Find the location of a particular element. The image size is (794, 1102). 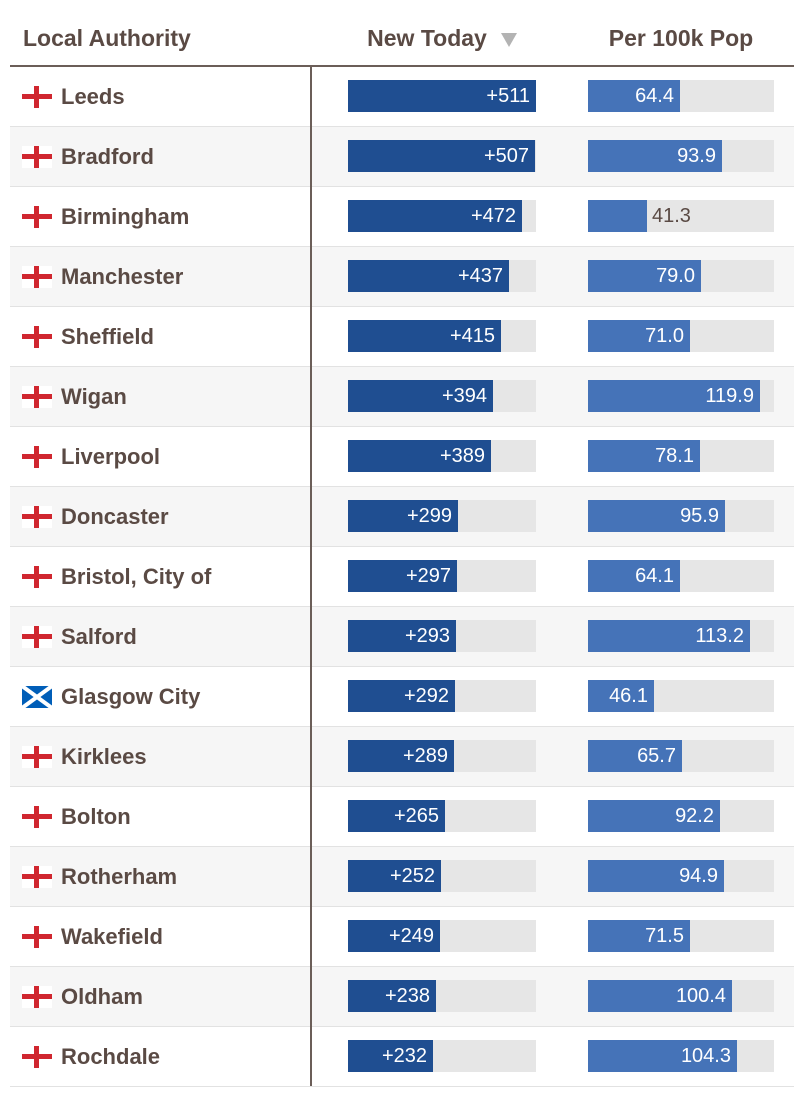

table-row: Bolton +265 92.2 is located at coordinates (402, 817).